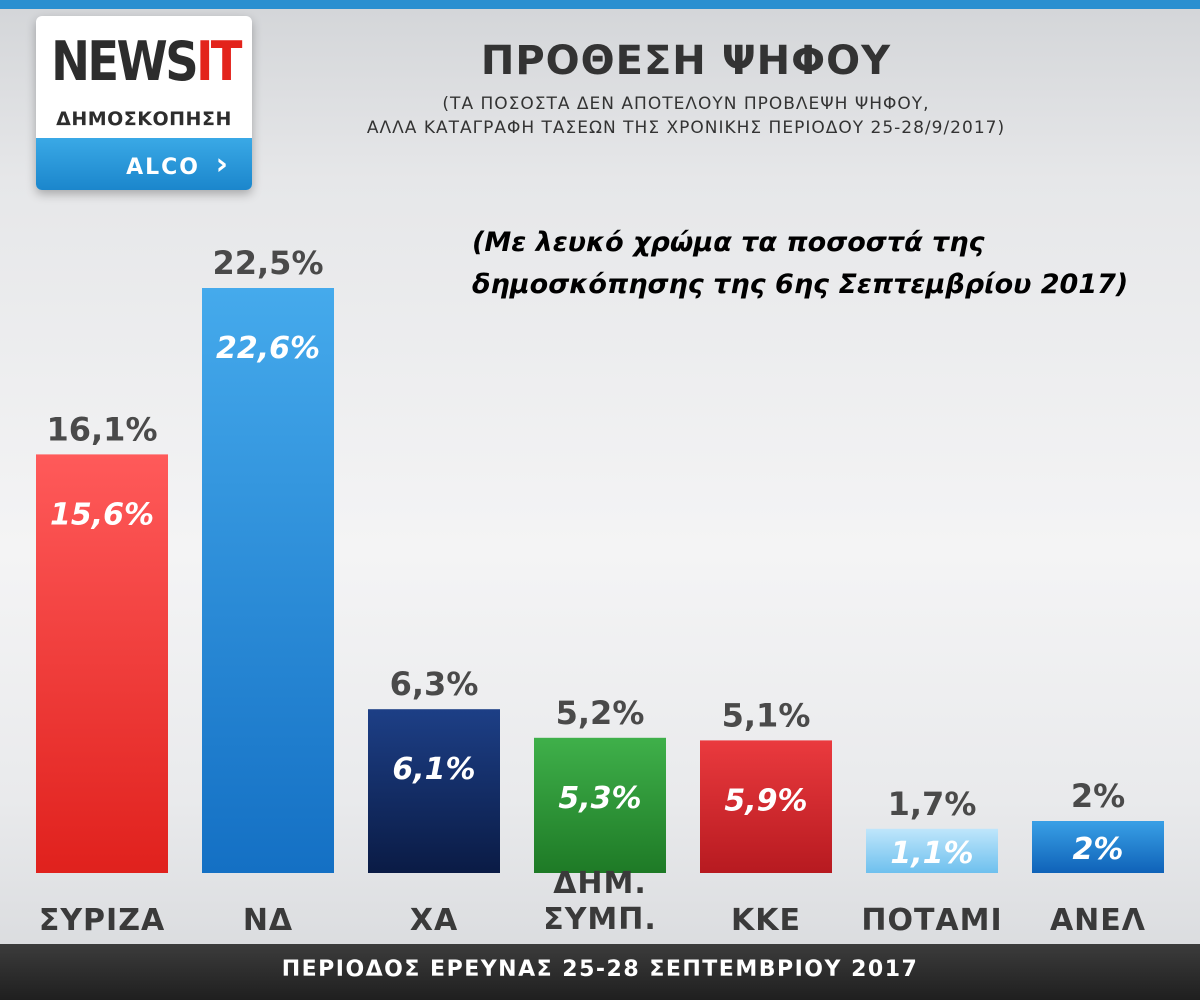 This screenshot has width=1200, height=1000. What do you see at coordinates (600, 919) in the screenshot?
I see `category-label-3-line-1: ΣΥΜΠ.` at bounding box center [600, 919].